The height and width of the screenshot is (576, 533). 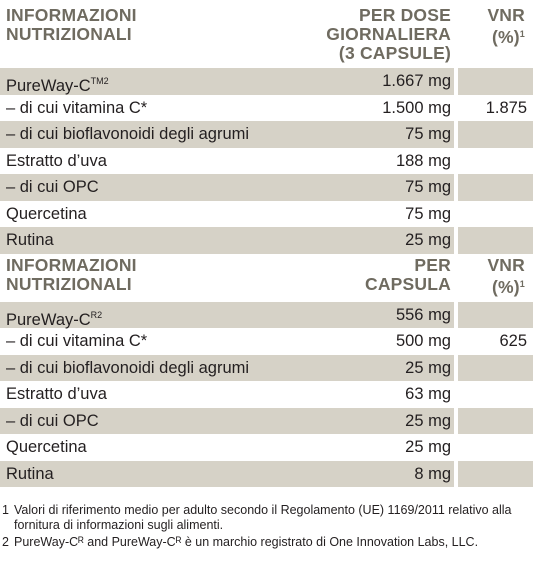 What do you see at coordinates (432, 473) in the screenshot?
I see `dose-value: 8 mg` at bounding box center [432, 473].